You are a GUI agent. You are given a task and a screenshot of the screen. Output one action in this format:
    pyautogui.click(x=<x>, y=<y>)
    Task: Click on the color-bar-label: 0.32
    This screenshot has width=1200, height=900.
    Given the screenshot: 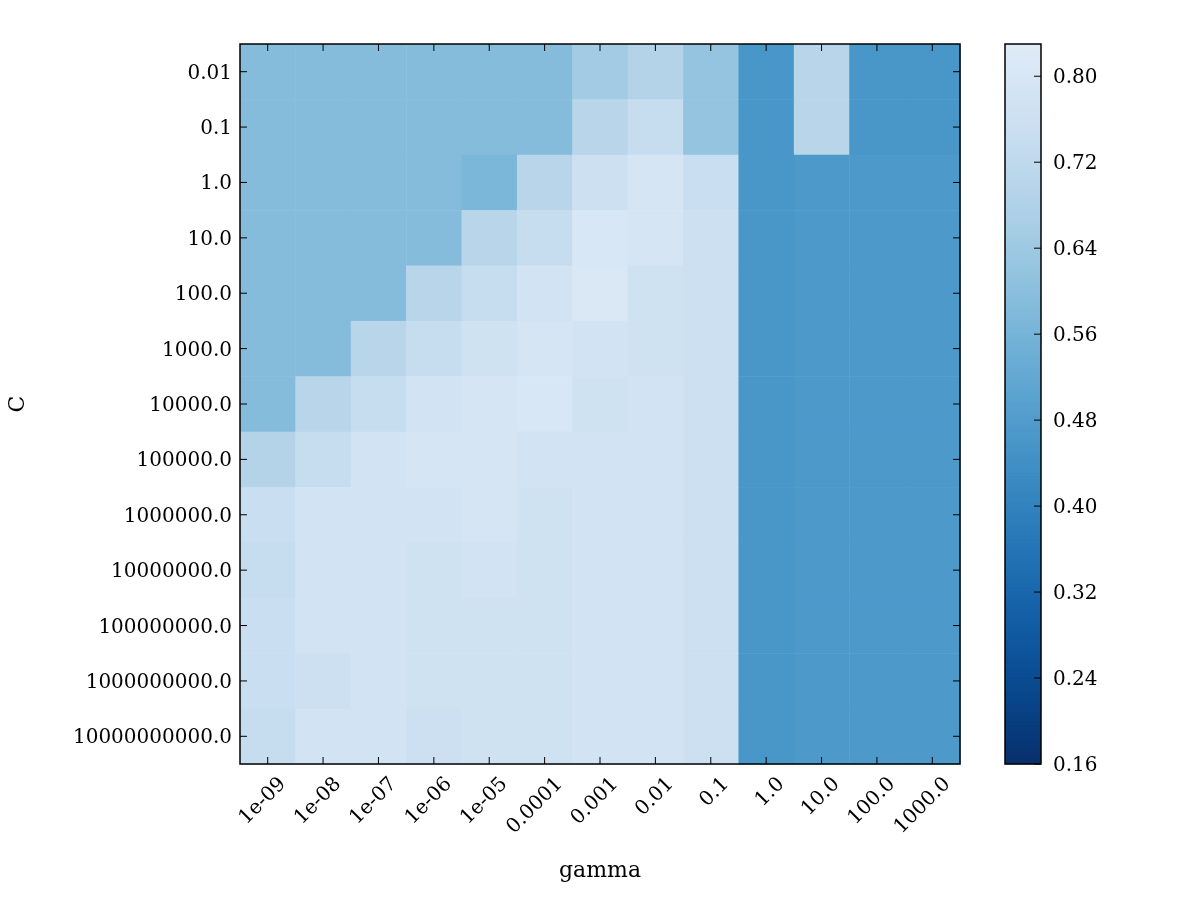 What is the action you would take?
    pyautogui.click(x=1075, y=592)
    